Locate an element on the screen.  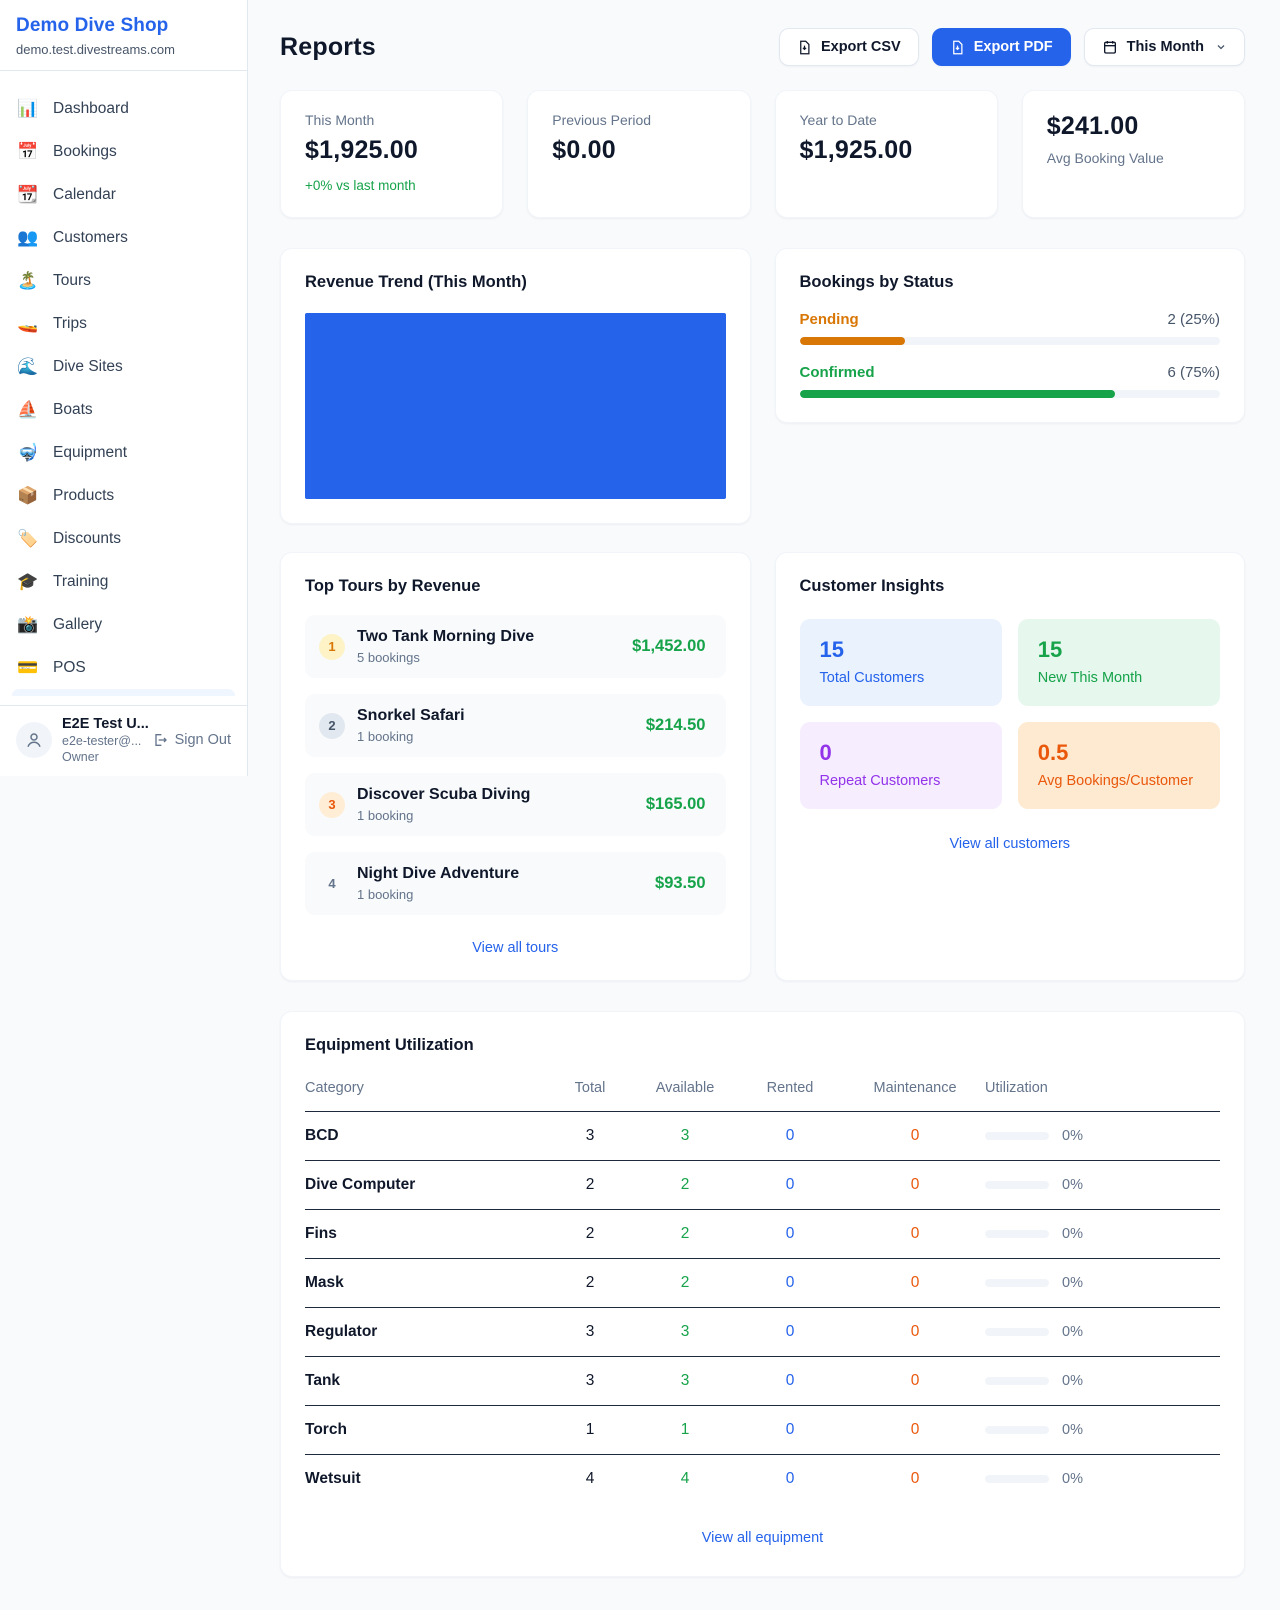
equipment-column-available: Available is located at coordinates (685, 1088).